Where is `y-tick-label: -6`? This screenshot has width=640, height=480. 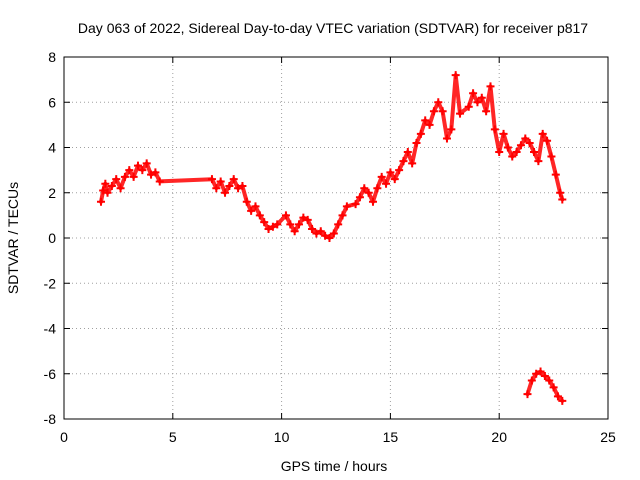
y-tick-label: -6 is located at coordinates (50, 374).